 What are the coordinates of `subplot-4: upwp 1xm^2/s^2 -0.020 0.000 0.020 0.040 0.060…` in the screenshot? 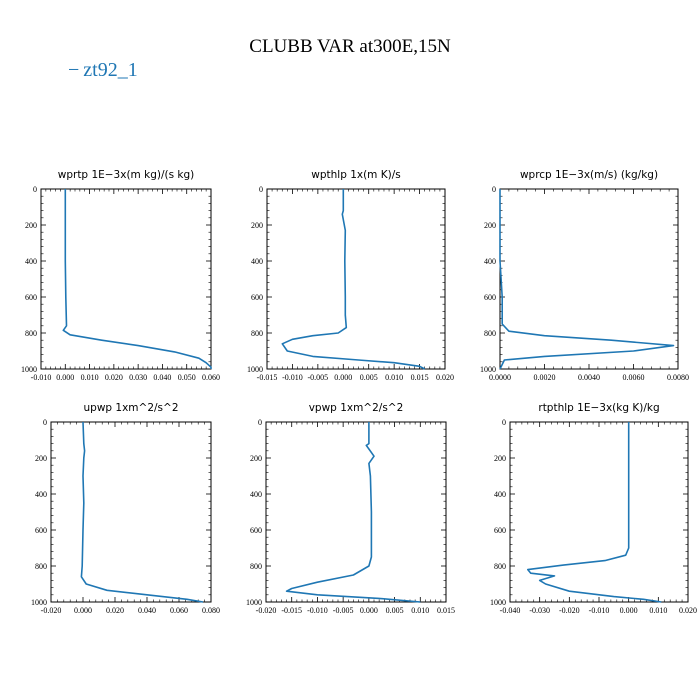 It's located at (125, 508).